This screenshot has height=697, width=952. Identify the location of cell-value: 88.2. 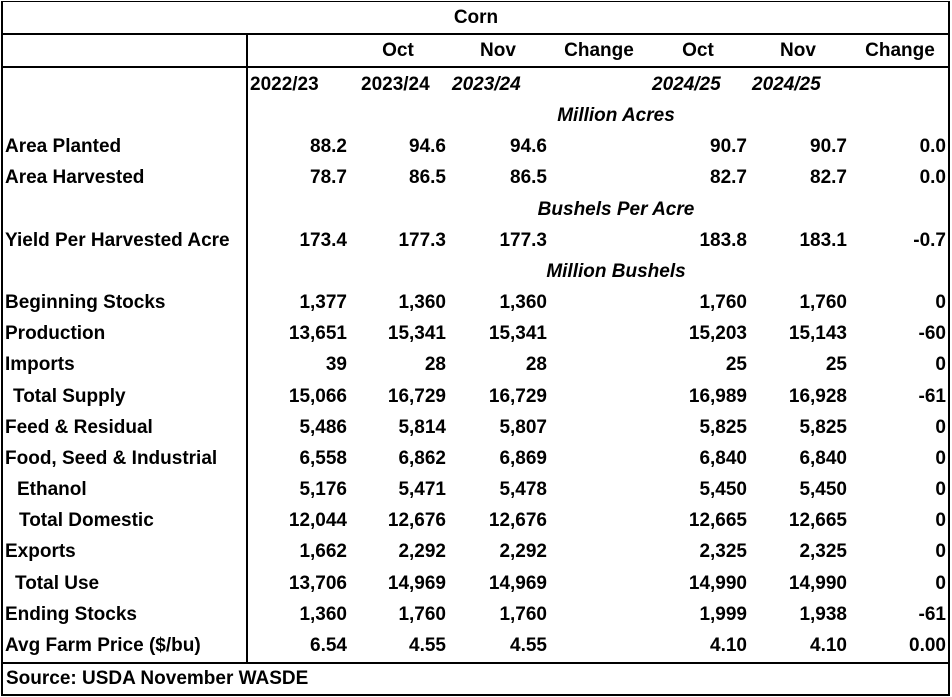
(328, 147).